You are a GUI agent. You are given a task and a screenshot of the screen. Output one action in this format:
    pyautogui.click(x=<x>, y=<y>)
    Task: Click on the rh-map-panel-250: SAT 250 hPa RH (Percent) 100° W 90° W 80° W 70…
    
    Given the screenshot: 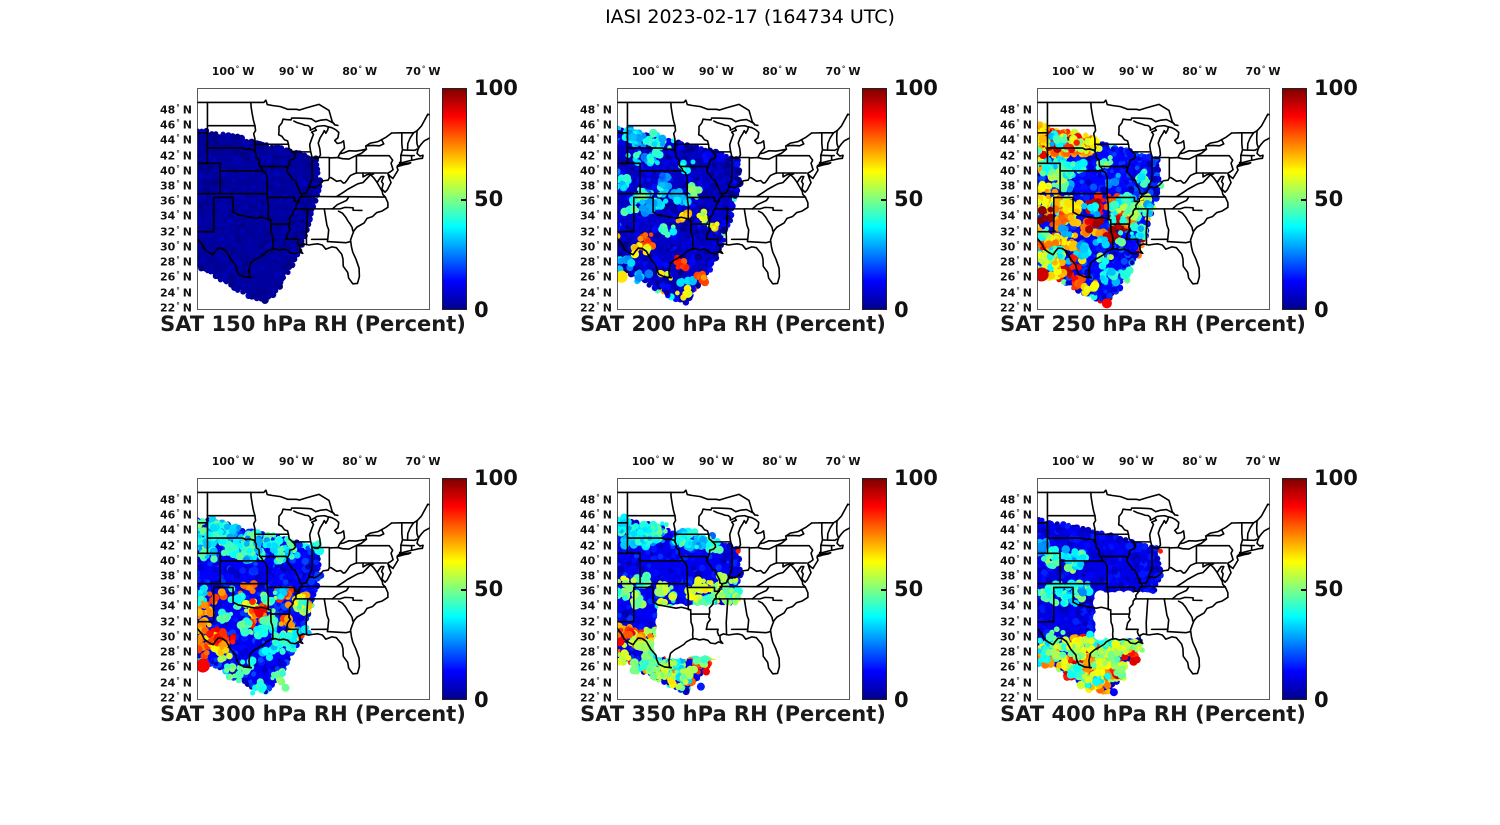 What is the action you would take?
    pyautogui.click(x=1180, y=210)
    